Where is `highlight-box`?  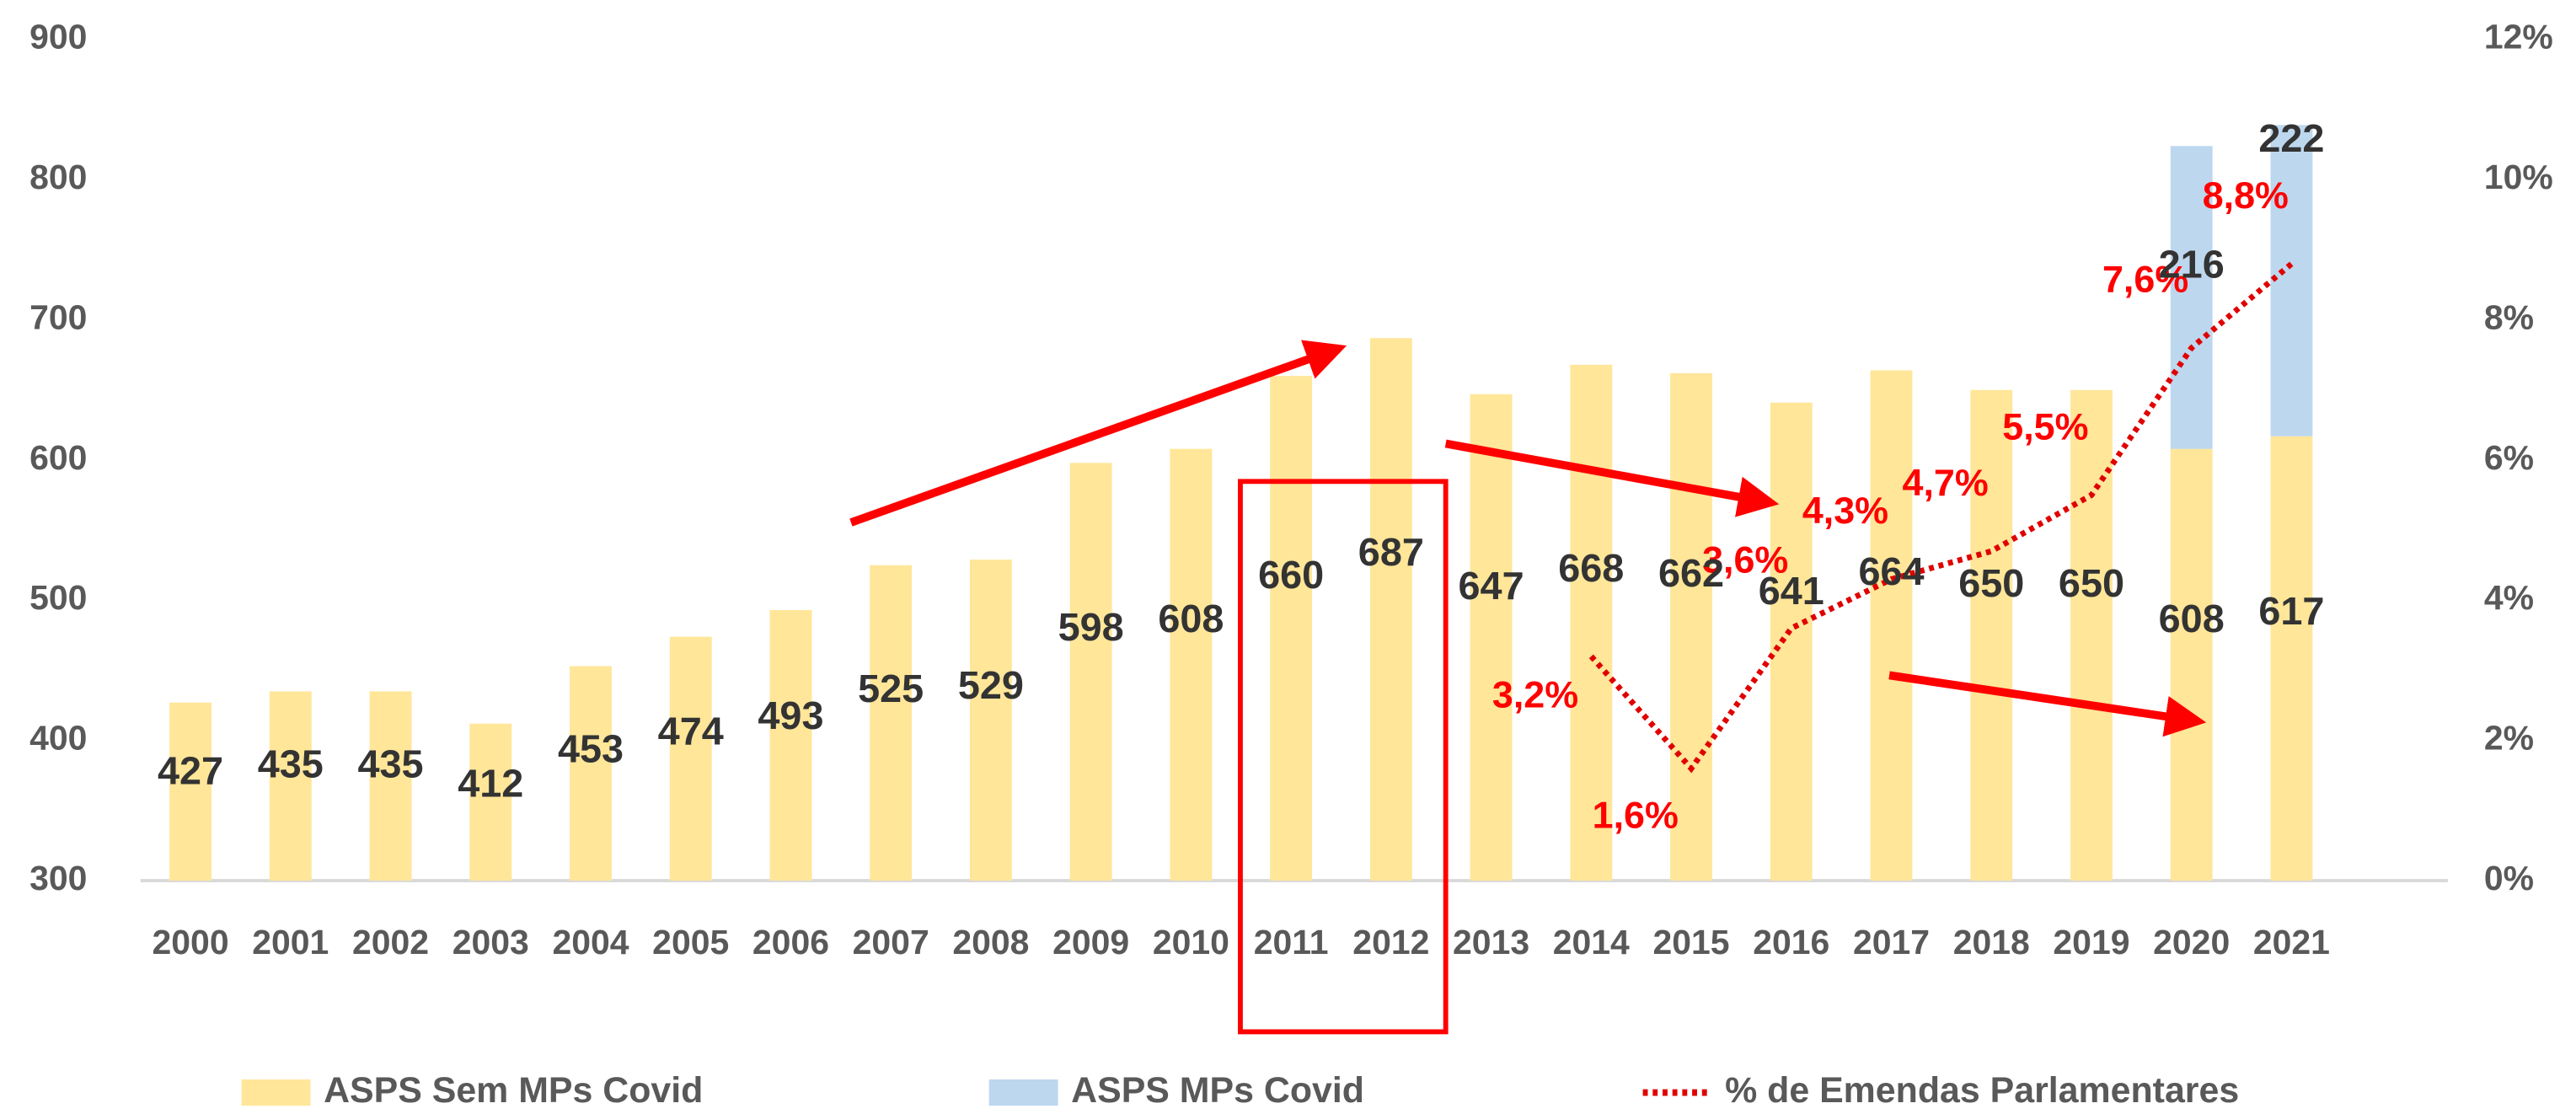
highlight-box is located at coordinates (1343, 757).